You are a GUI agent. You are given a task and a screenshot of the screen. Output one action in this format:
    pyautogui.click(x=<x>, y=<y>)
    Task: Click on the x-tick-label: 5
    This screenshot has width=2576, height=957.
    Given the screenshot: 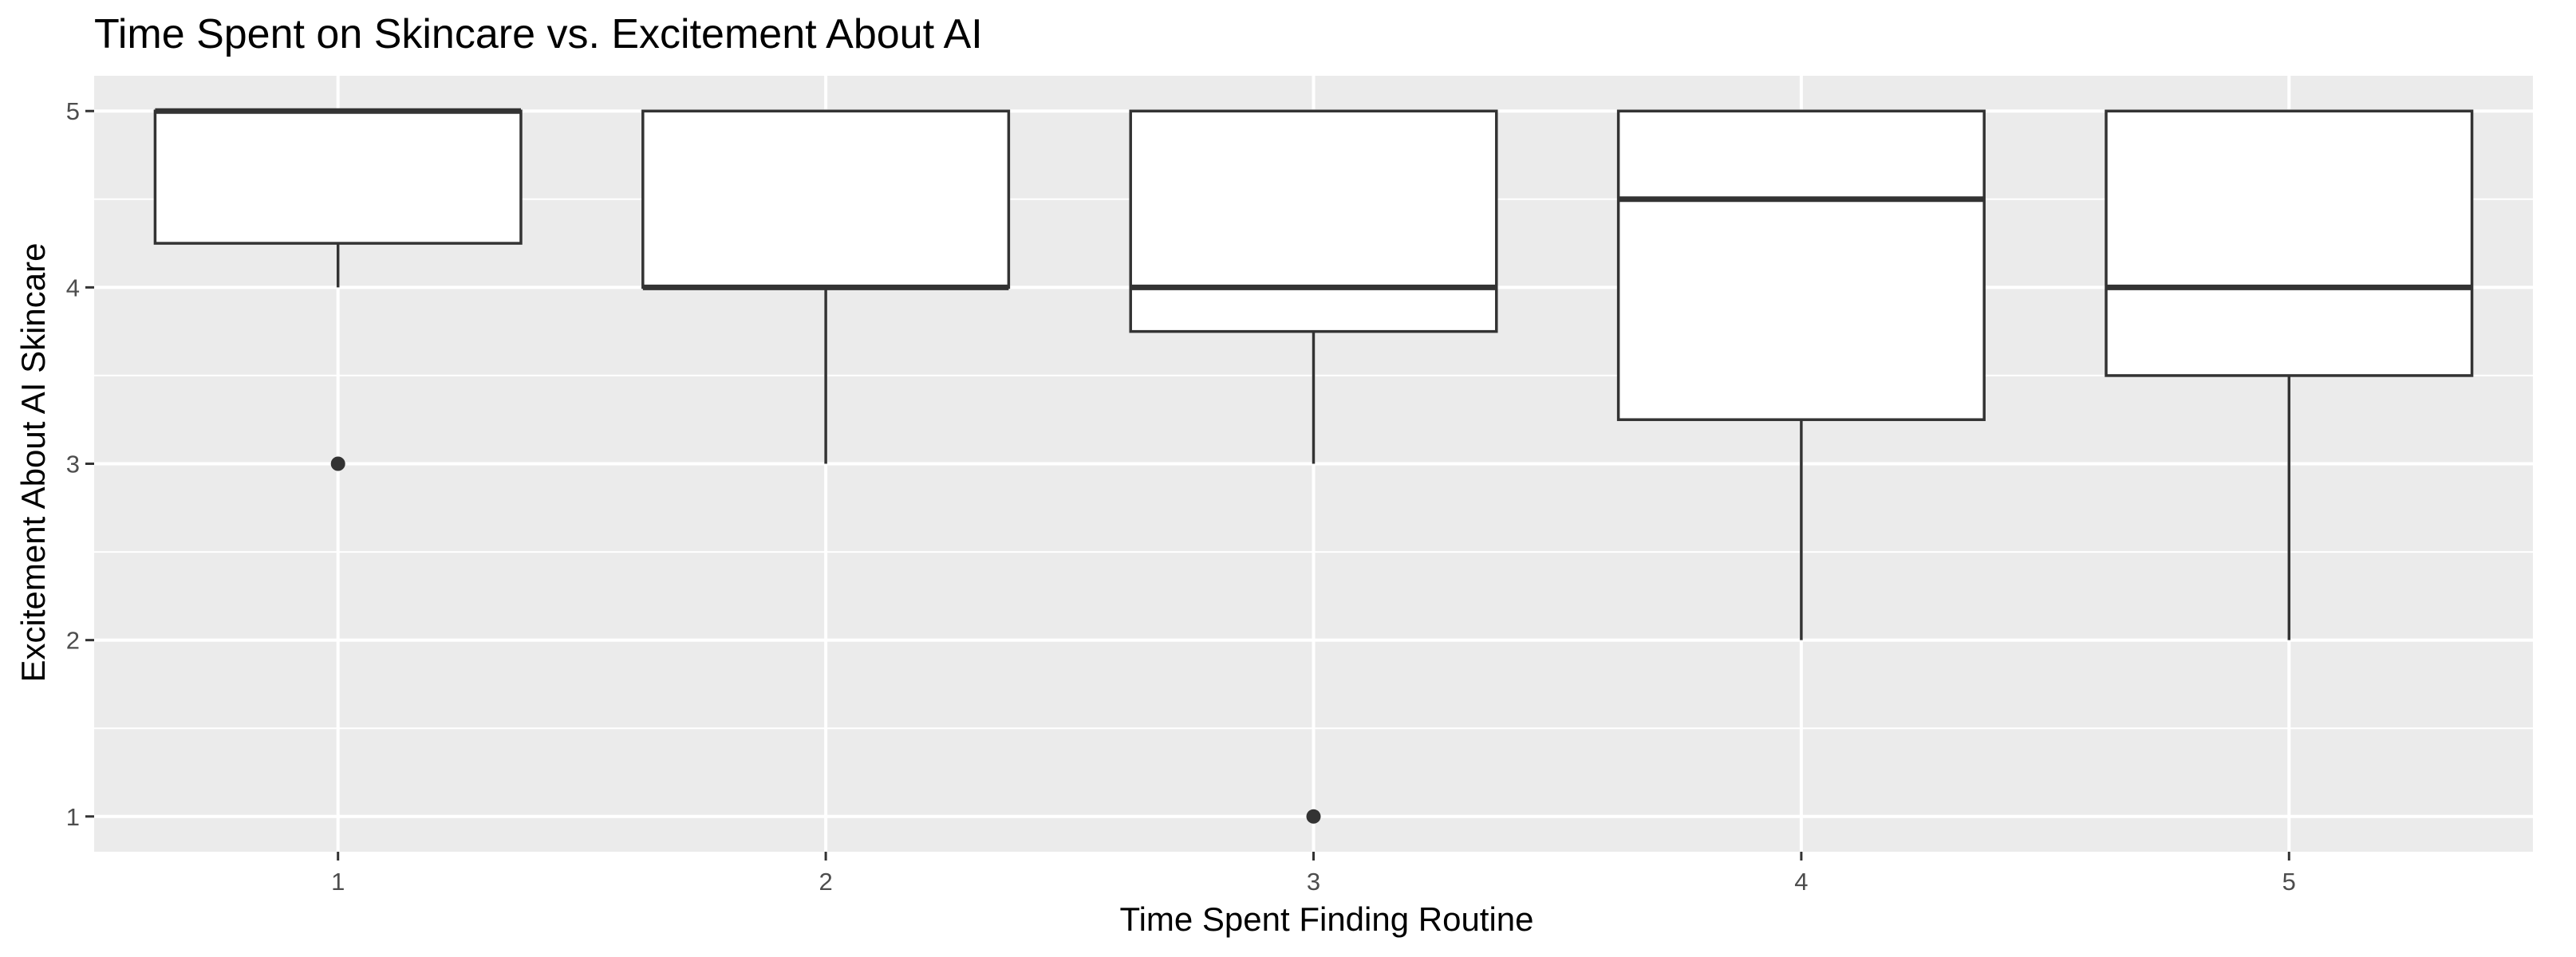 What is the action you would take?
    pyautogui.click(x=2289, y=882)
    